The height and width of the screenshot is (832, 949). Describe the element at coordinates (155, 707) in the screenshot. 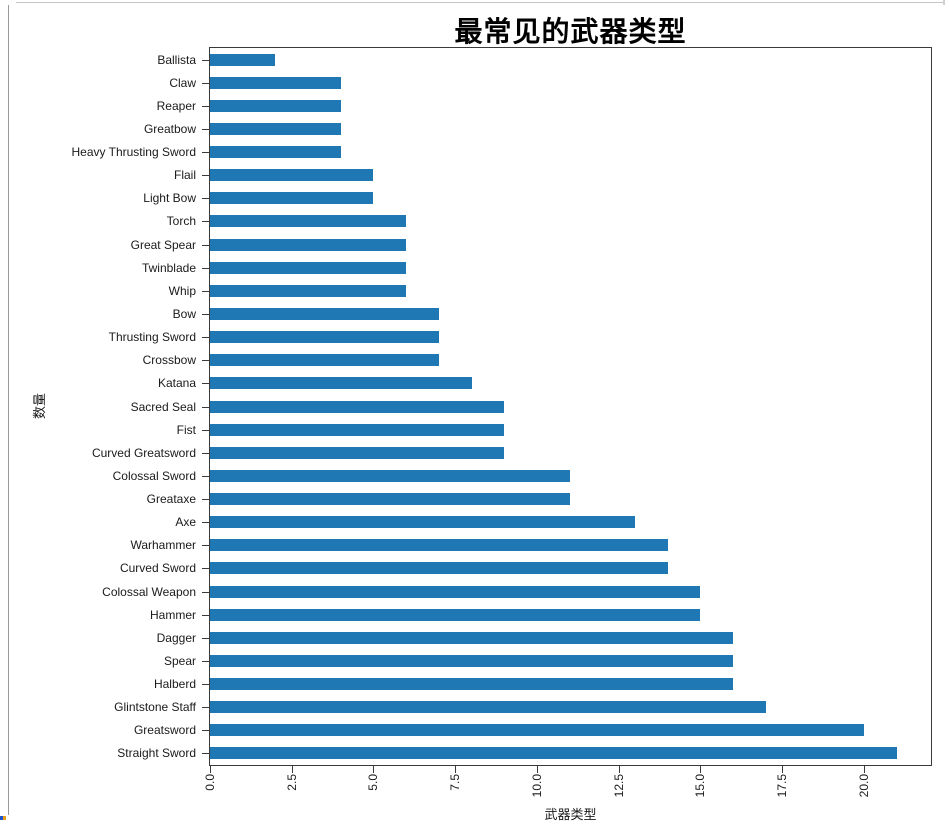

I see `y-tick-label: Glintstone Staff` at that location.